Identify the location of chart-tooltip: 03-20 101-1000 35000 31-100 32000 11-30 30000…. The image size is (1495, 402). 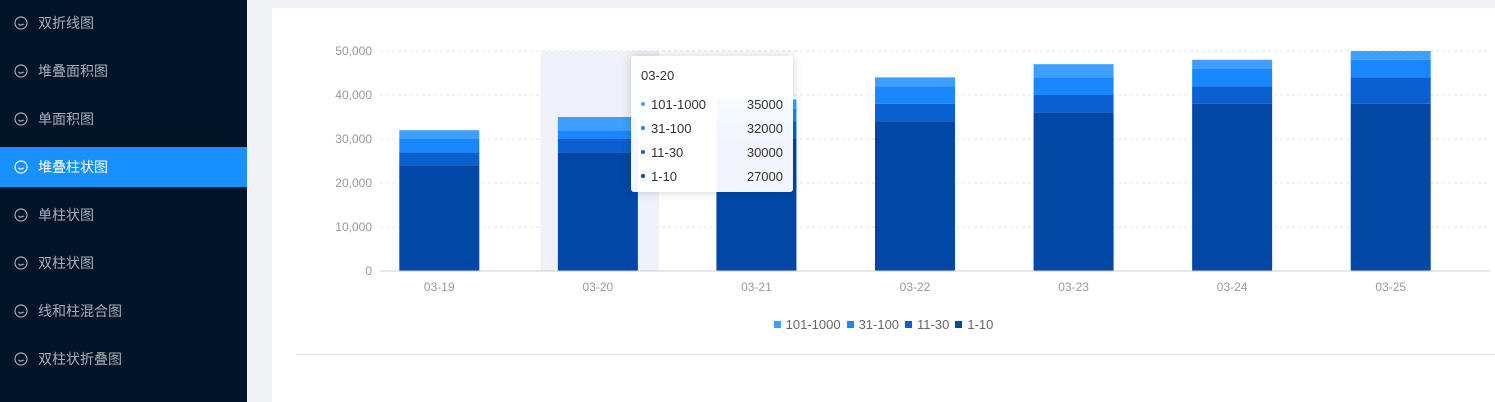
(712, 124).